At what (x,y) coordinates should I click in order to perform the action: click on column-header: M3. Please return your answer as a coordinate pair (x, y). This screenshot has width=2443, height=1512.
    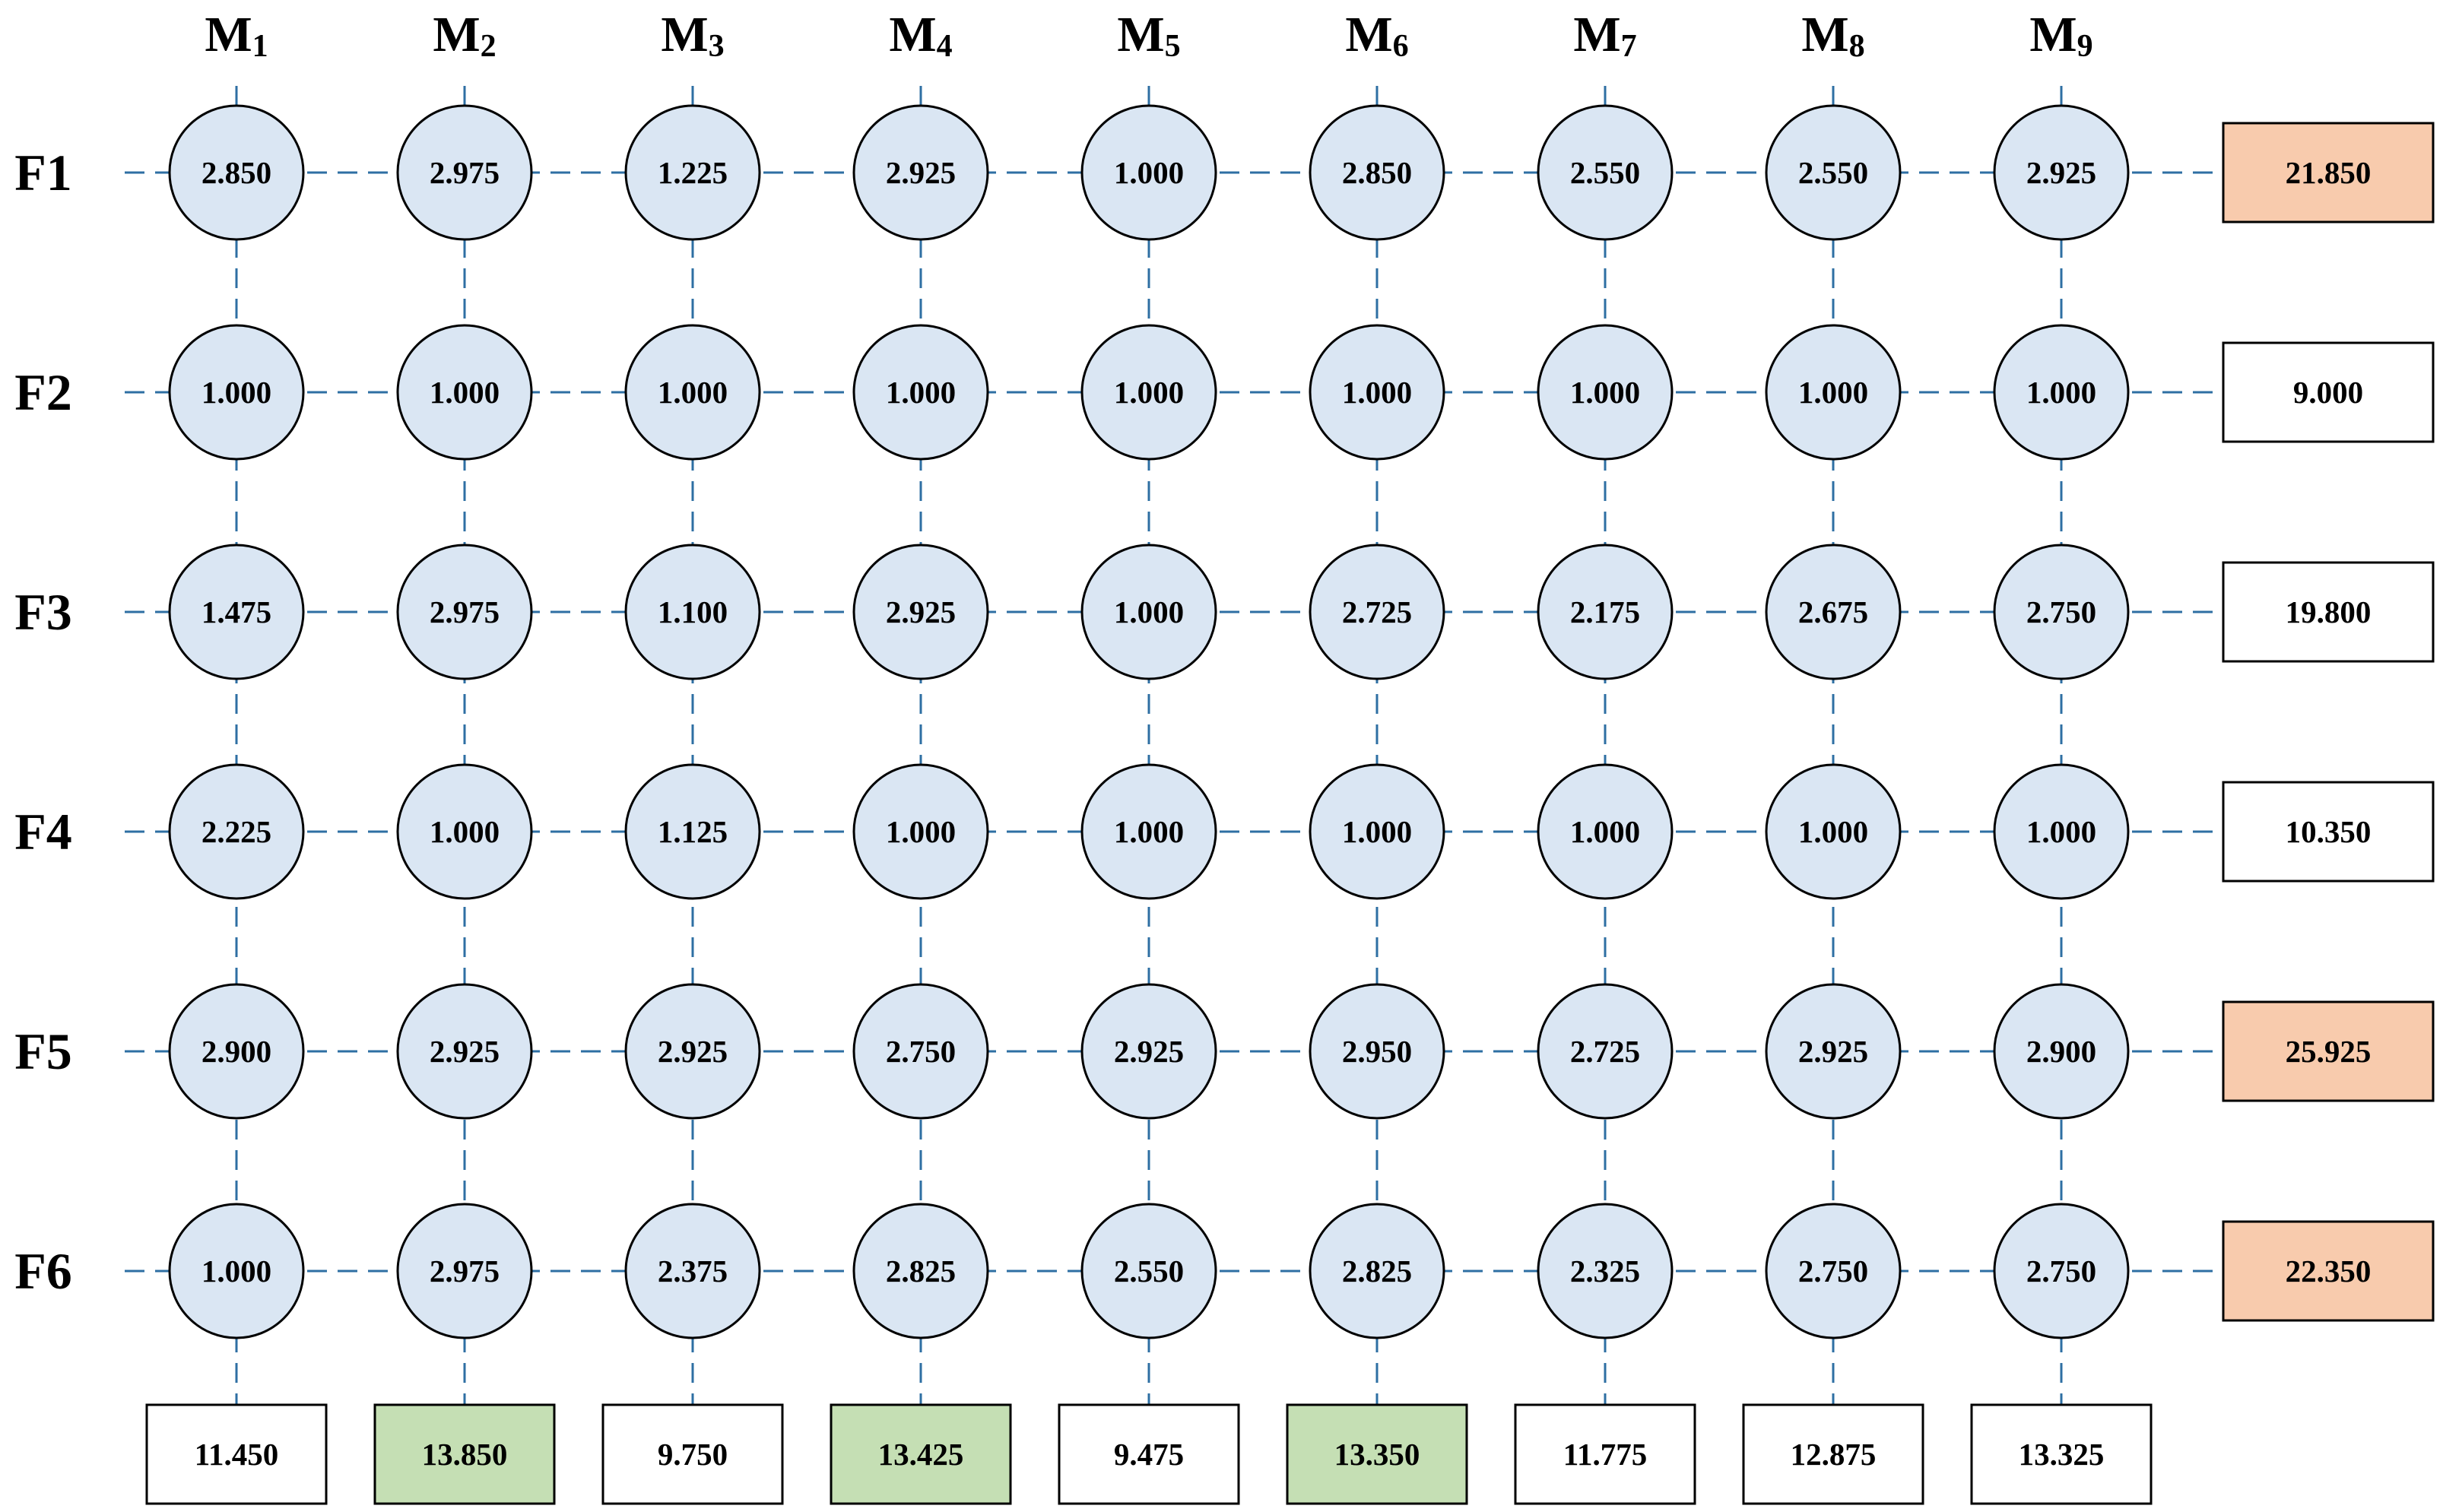
    Looking at the image, I should click on (692, 36).